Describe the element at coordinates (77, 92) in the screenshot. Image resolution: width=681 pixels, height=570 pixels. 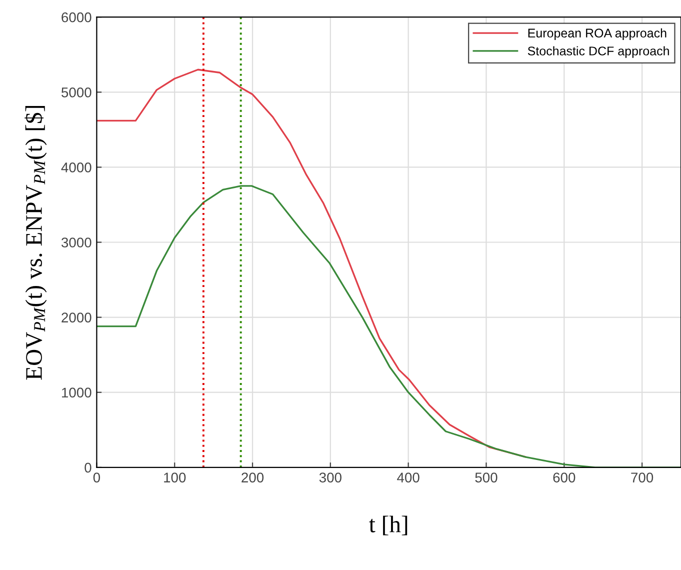
I see `y-tick-label: 5000` at that location.